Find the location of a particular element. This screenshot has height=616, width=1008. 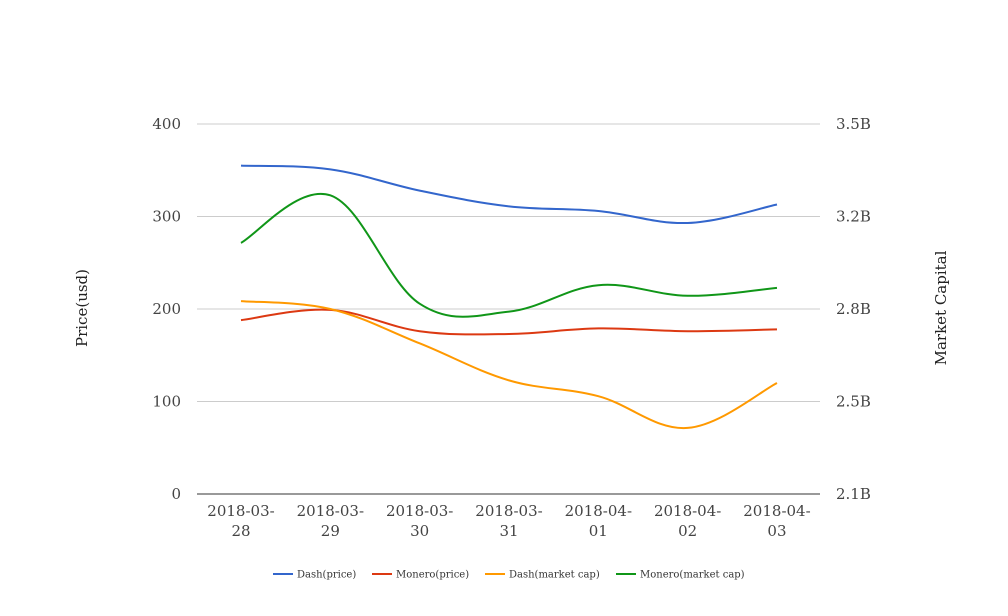

right-y-axis: 2.1B 2.5B 2.8B 3.2B 3.5B is located at coordinates (853, 309).